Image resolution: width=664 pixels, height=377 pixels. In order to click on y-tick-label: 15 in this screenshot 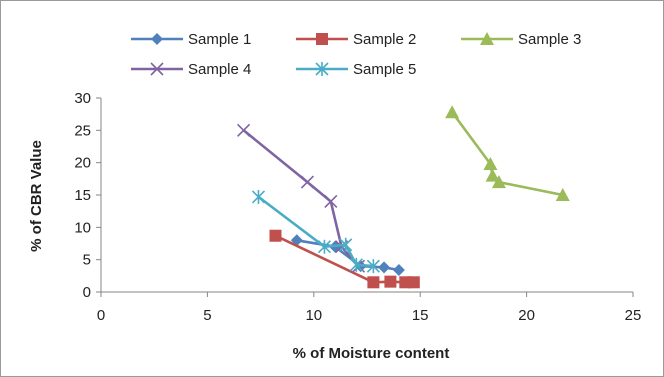, I will do `click(82, 195)`.